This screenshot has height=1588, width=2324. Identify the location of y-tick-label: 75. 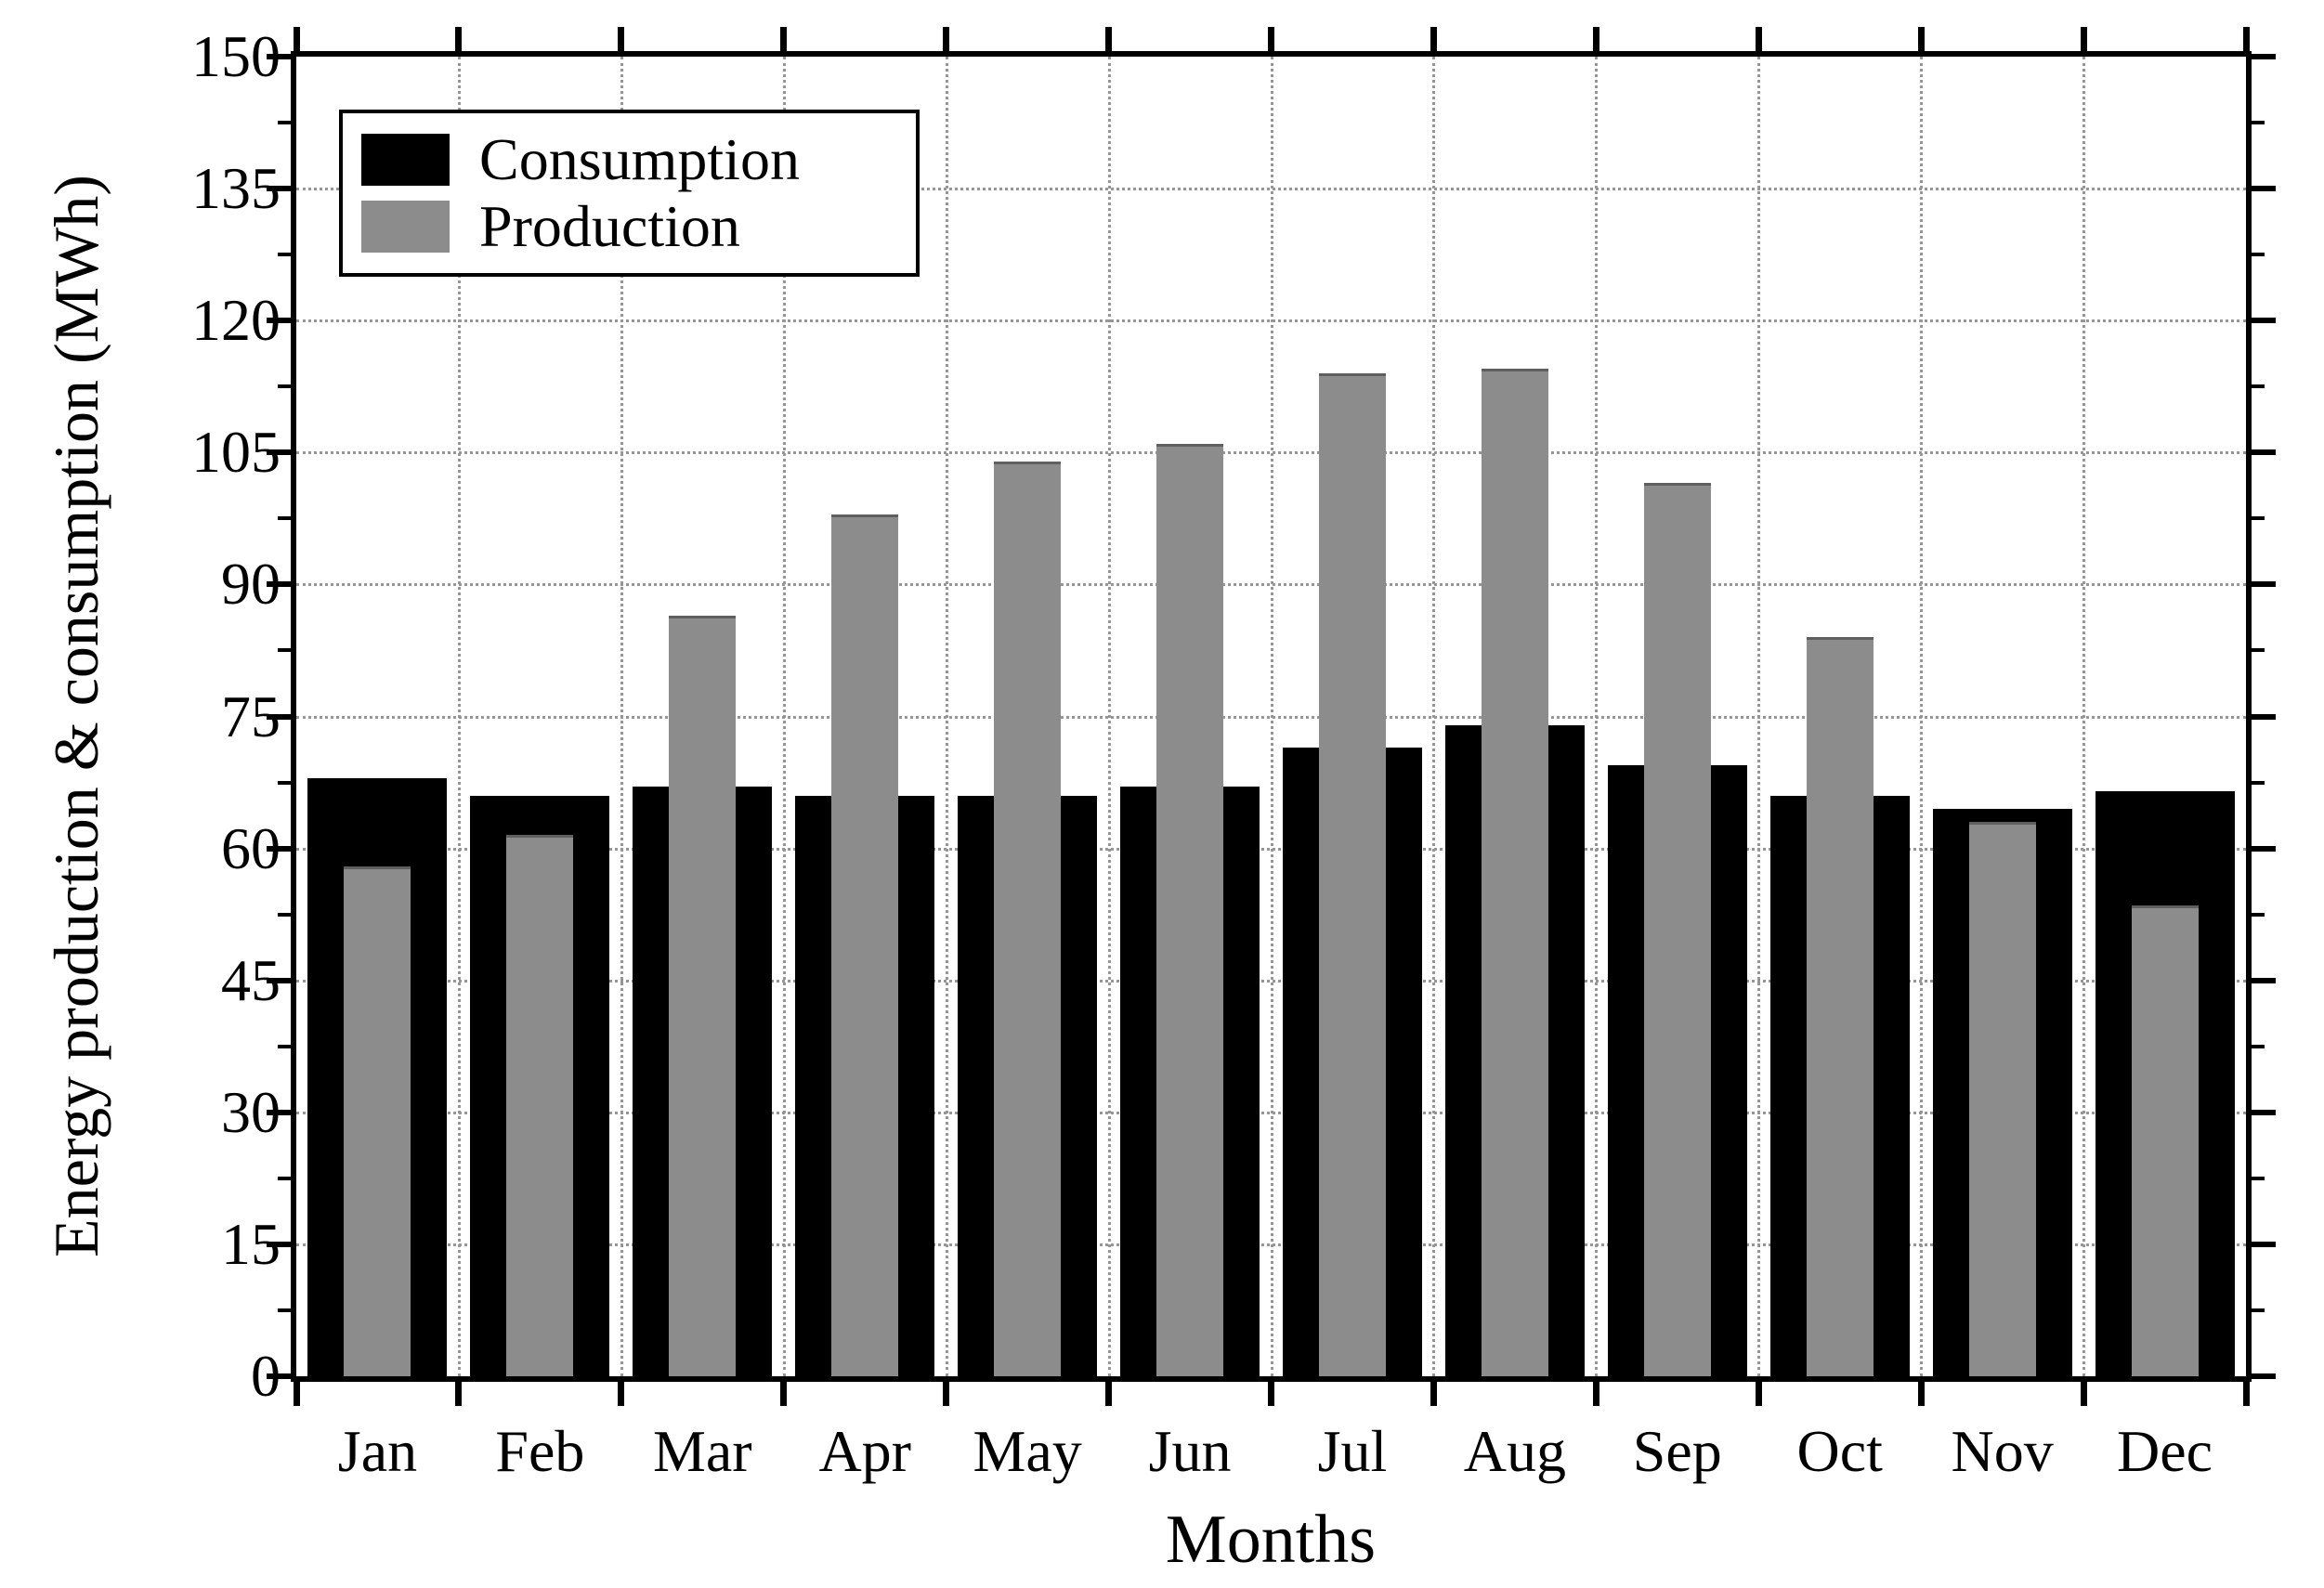
(251, 716).